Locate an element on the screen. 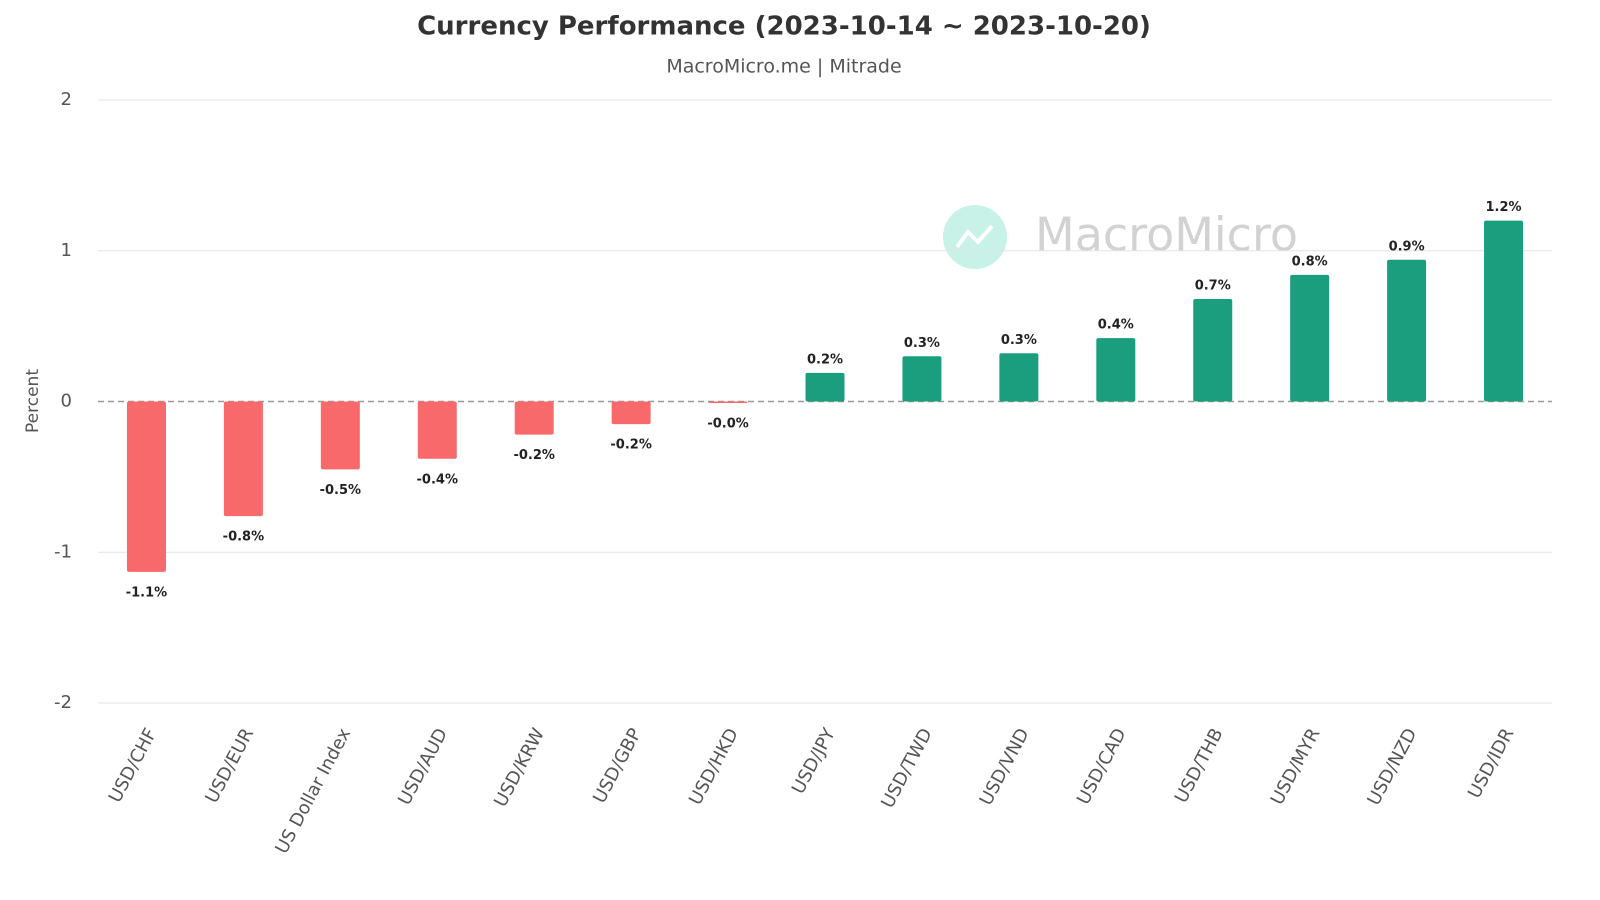  data-label: -1.1% is located at coordinates (146, 592).